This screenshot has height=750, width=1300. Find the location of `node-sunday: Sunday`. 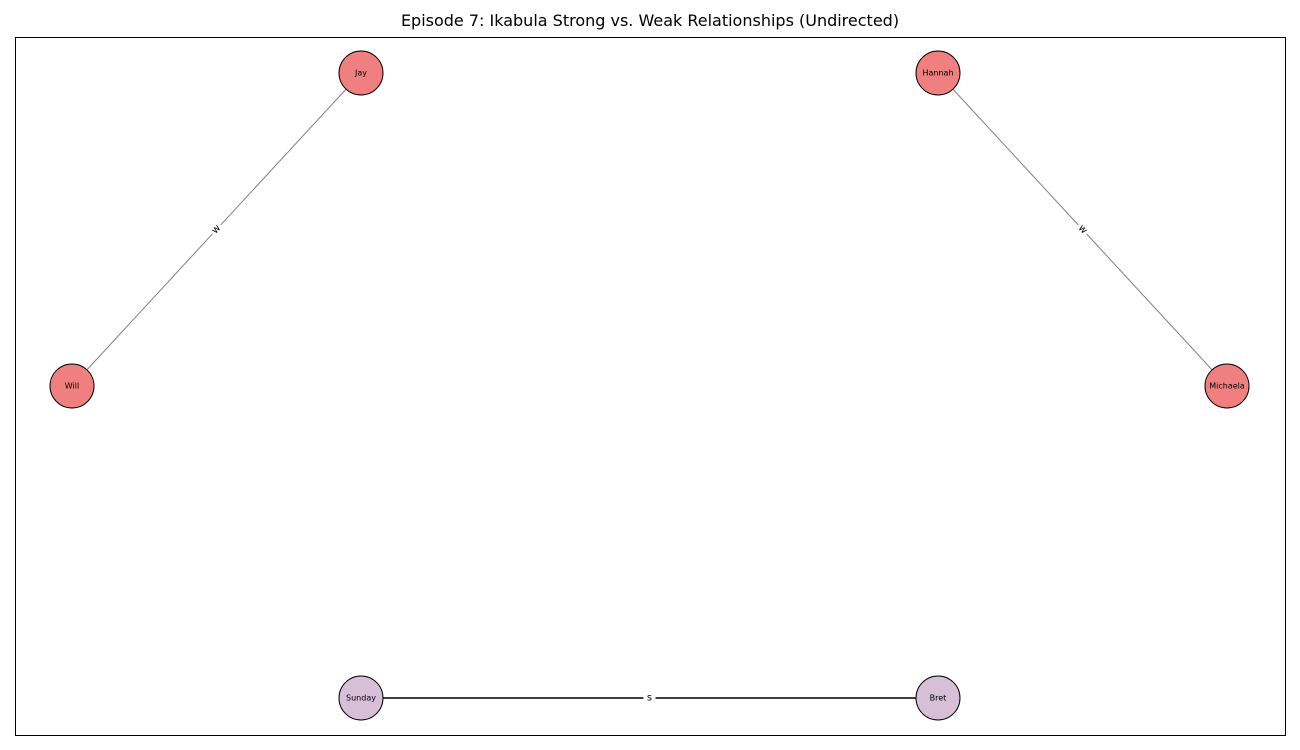

node-sunday: Sunday is located at coordinates (361, 698).